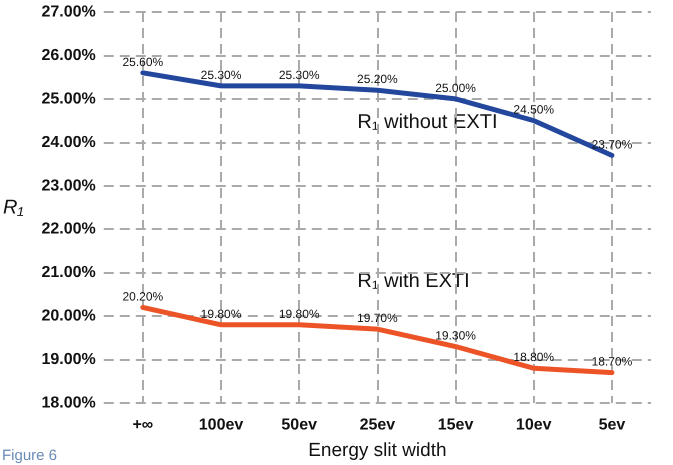 The height and width of the screenshot is (465, 673). I want to click on x-tick-label: 15ev, so click(456, 425).